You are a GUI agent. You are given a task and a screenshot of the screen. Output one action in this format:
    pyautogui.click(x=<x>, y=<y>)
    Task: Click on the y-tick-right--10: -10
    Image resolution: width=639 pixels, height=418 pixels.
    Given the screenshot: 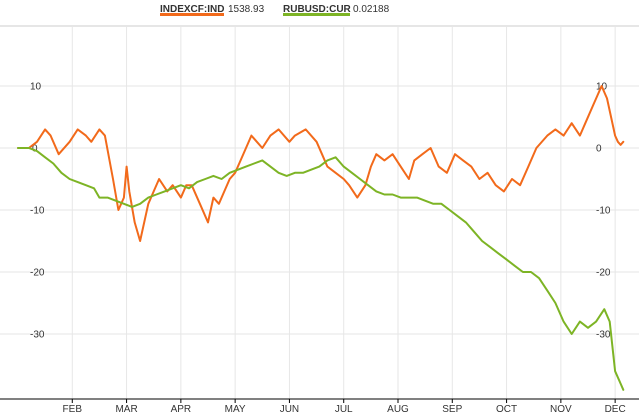 What is the action you would take?
    pyautogui.click(x=603, y=211)
    